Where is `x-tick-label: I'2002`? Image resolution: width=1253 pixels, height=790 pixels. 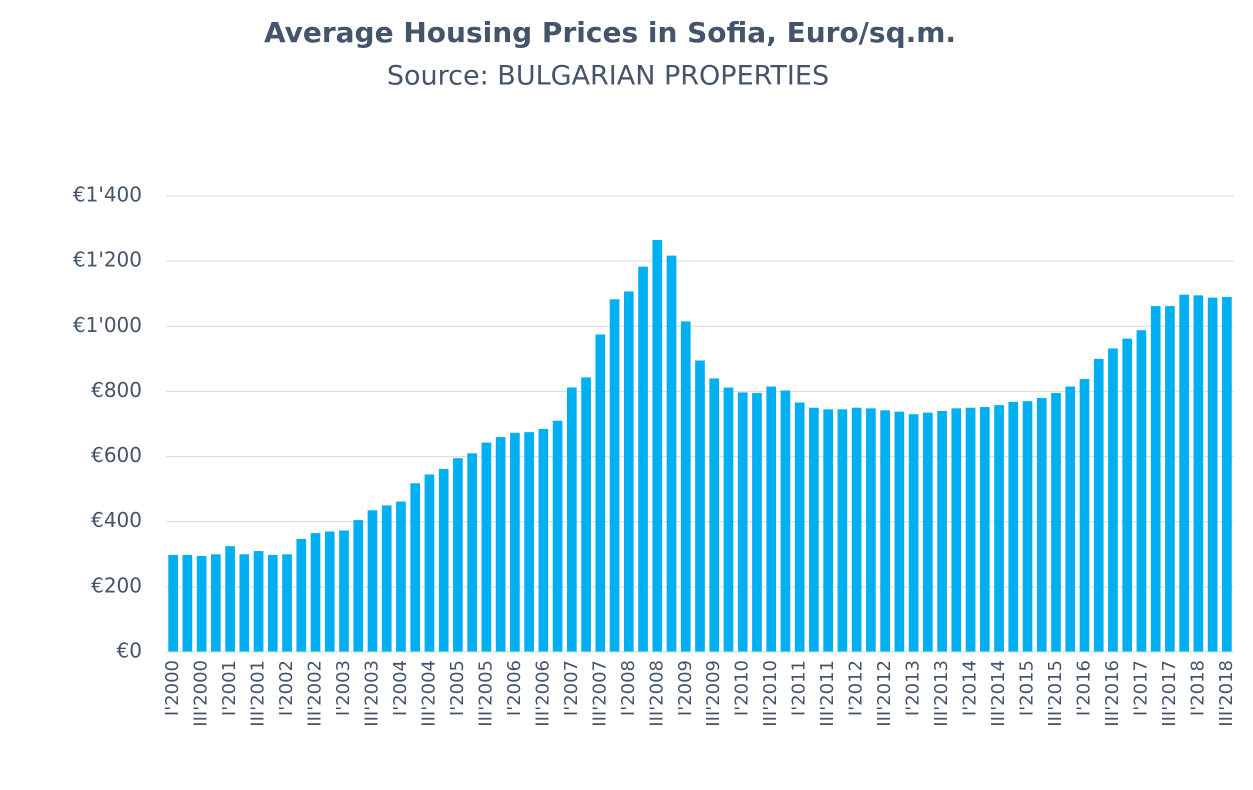
x-tick-label: I'2002 is located at coordinates (286, 688).